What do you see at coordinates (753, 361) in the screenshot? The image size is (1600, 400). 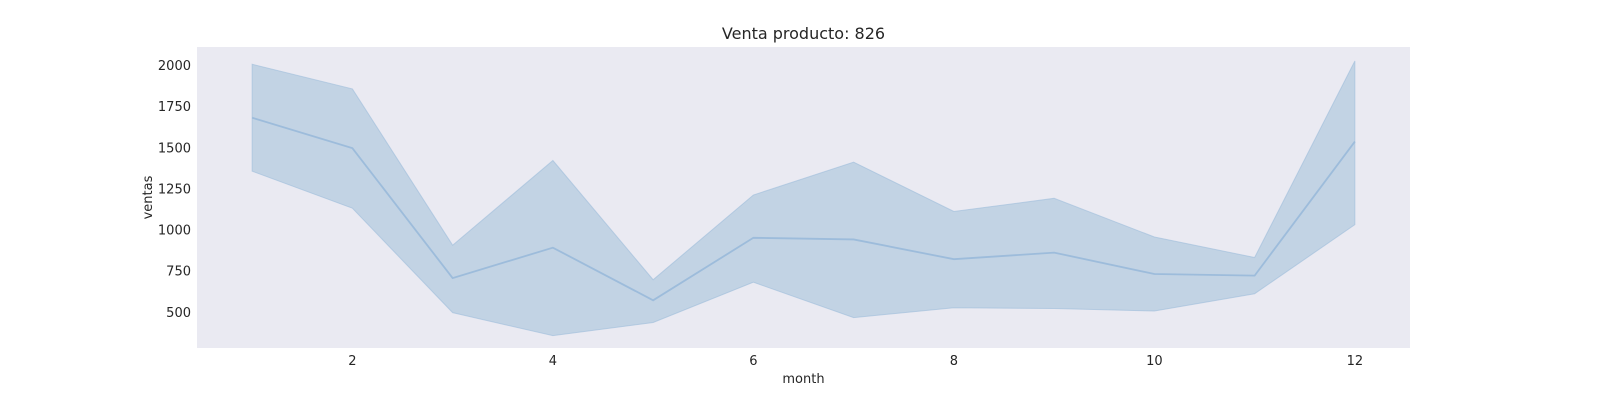 I see `x-tick-label-6: 6` at bounding box center [753, 361].